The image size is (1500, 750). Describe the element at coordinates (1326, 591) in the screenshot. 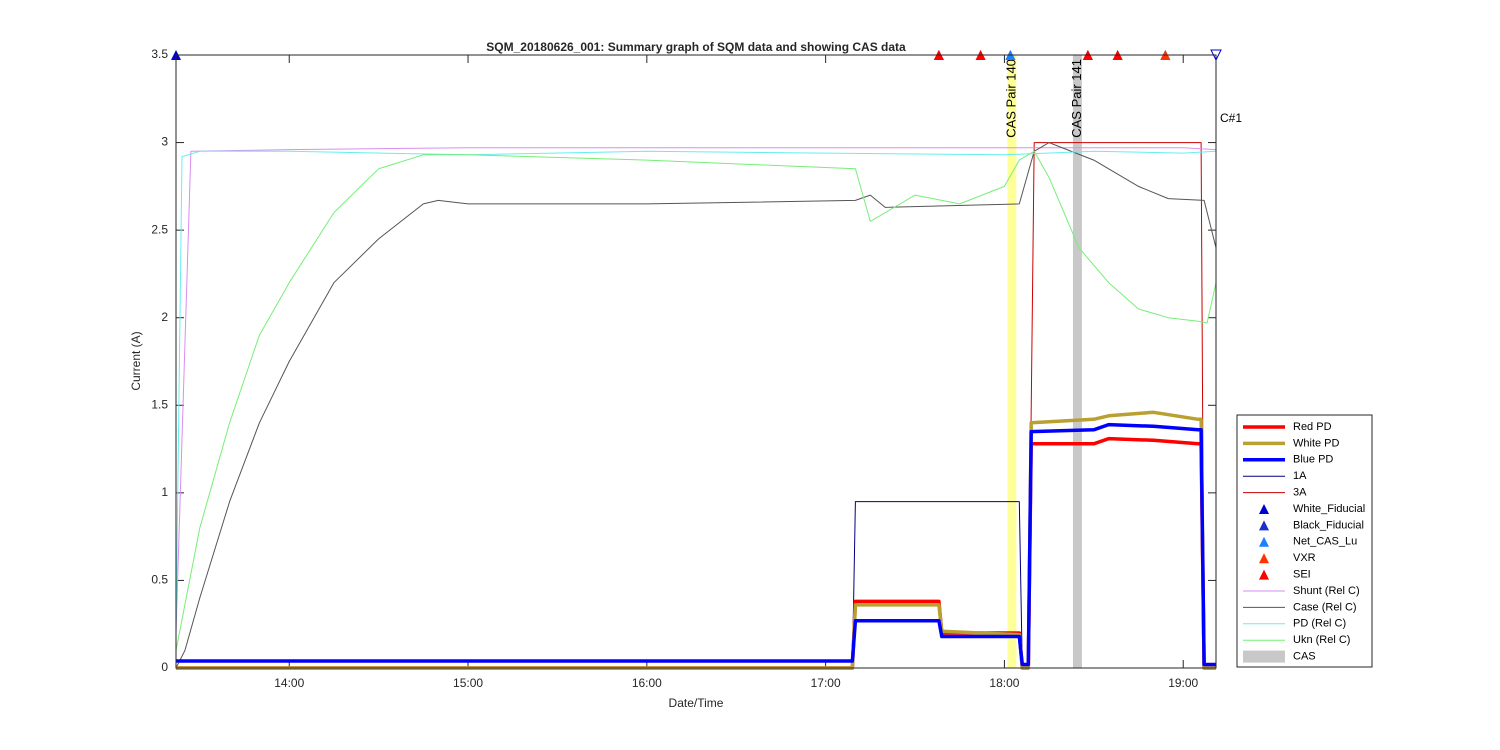

I see `legend-label: Shunt (Rel C)` at that location.